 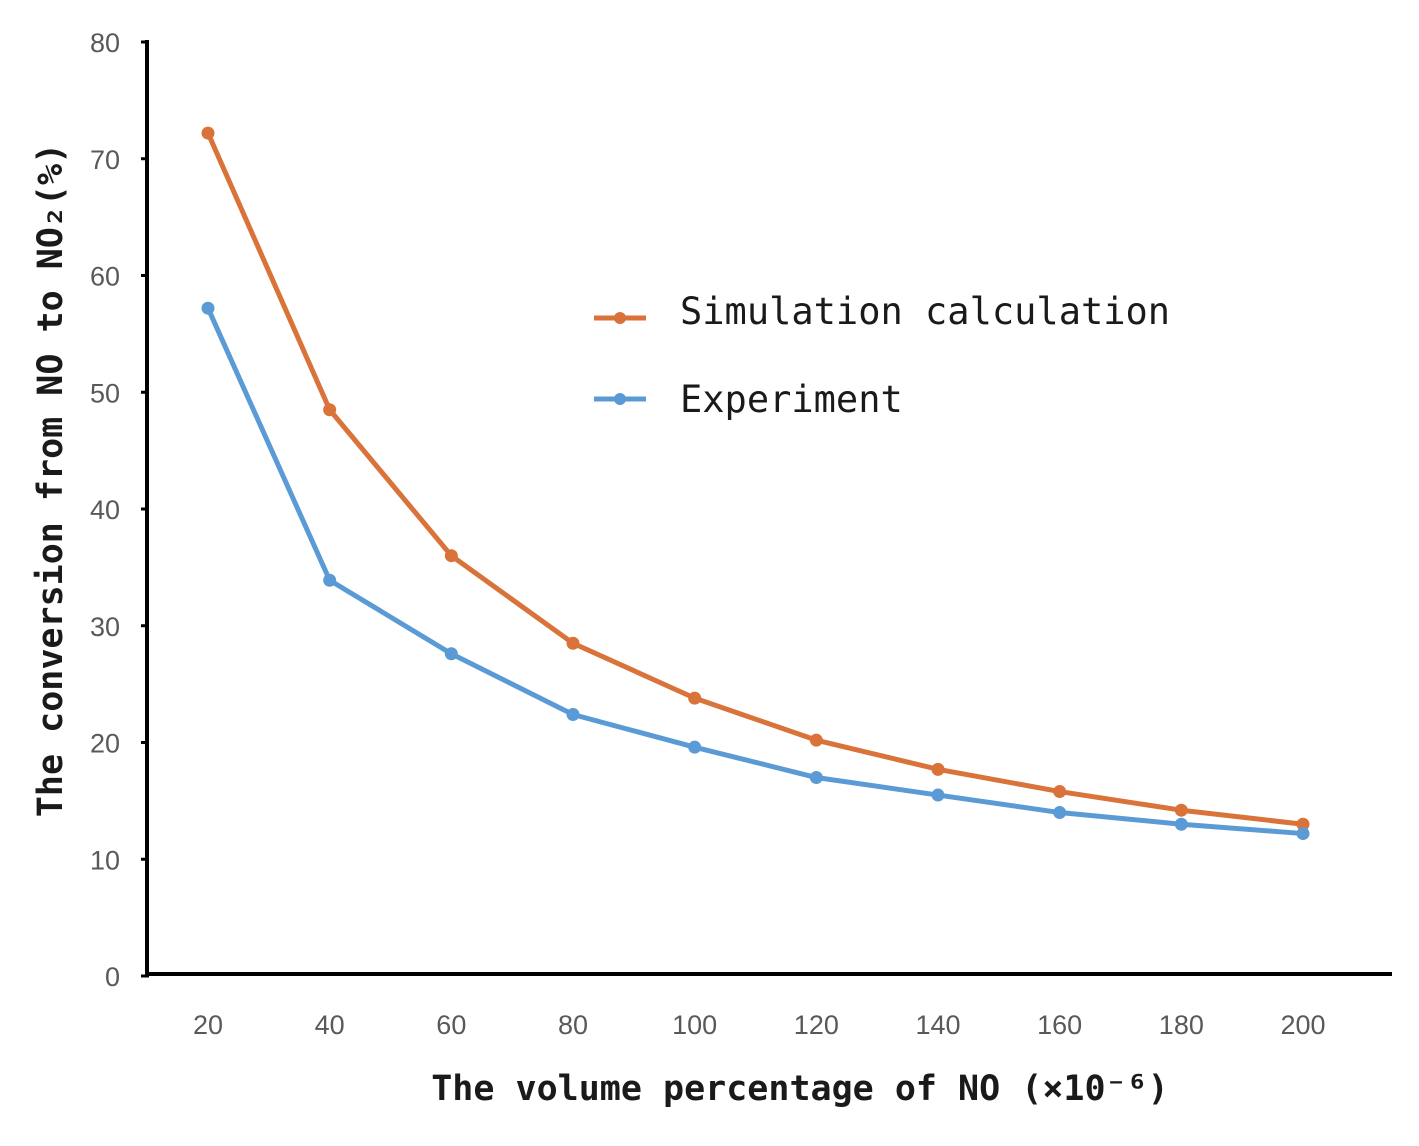 What do you see at coordinates (105, 277) in the screenshot?
I see `y-tick-label: 60` at bounding box center [105, 277].